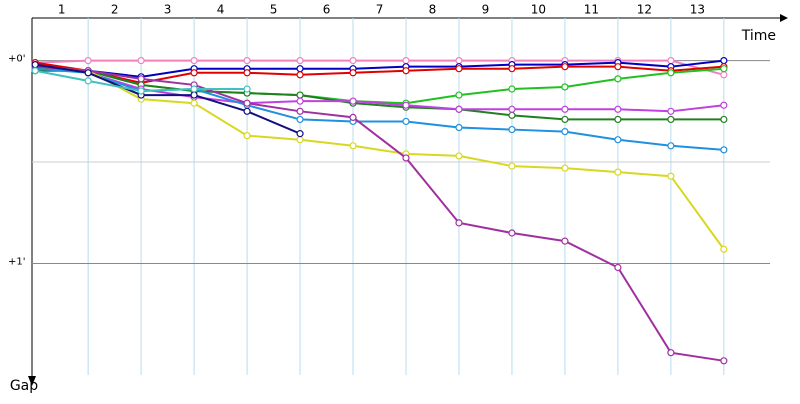 The width and height of the screenshot is (800, 404). Describe the element at coordinates (24, 386) in the screenshot. I see `y-axis-label: Gap` at that location.